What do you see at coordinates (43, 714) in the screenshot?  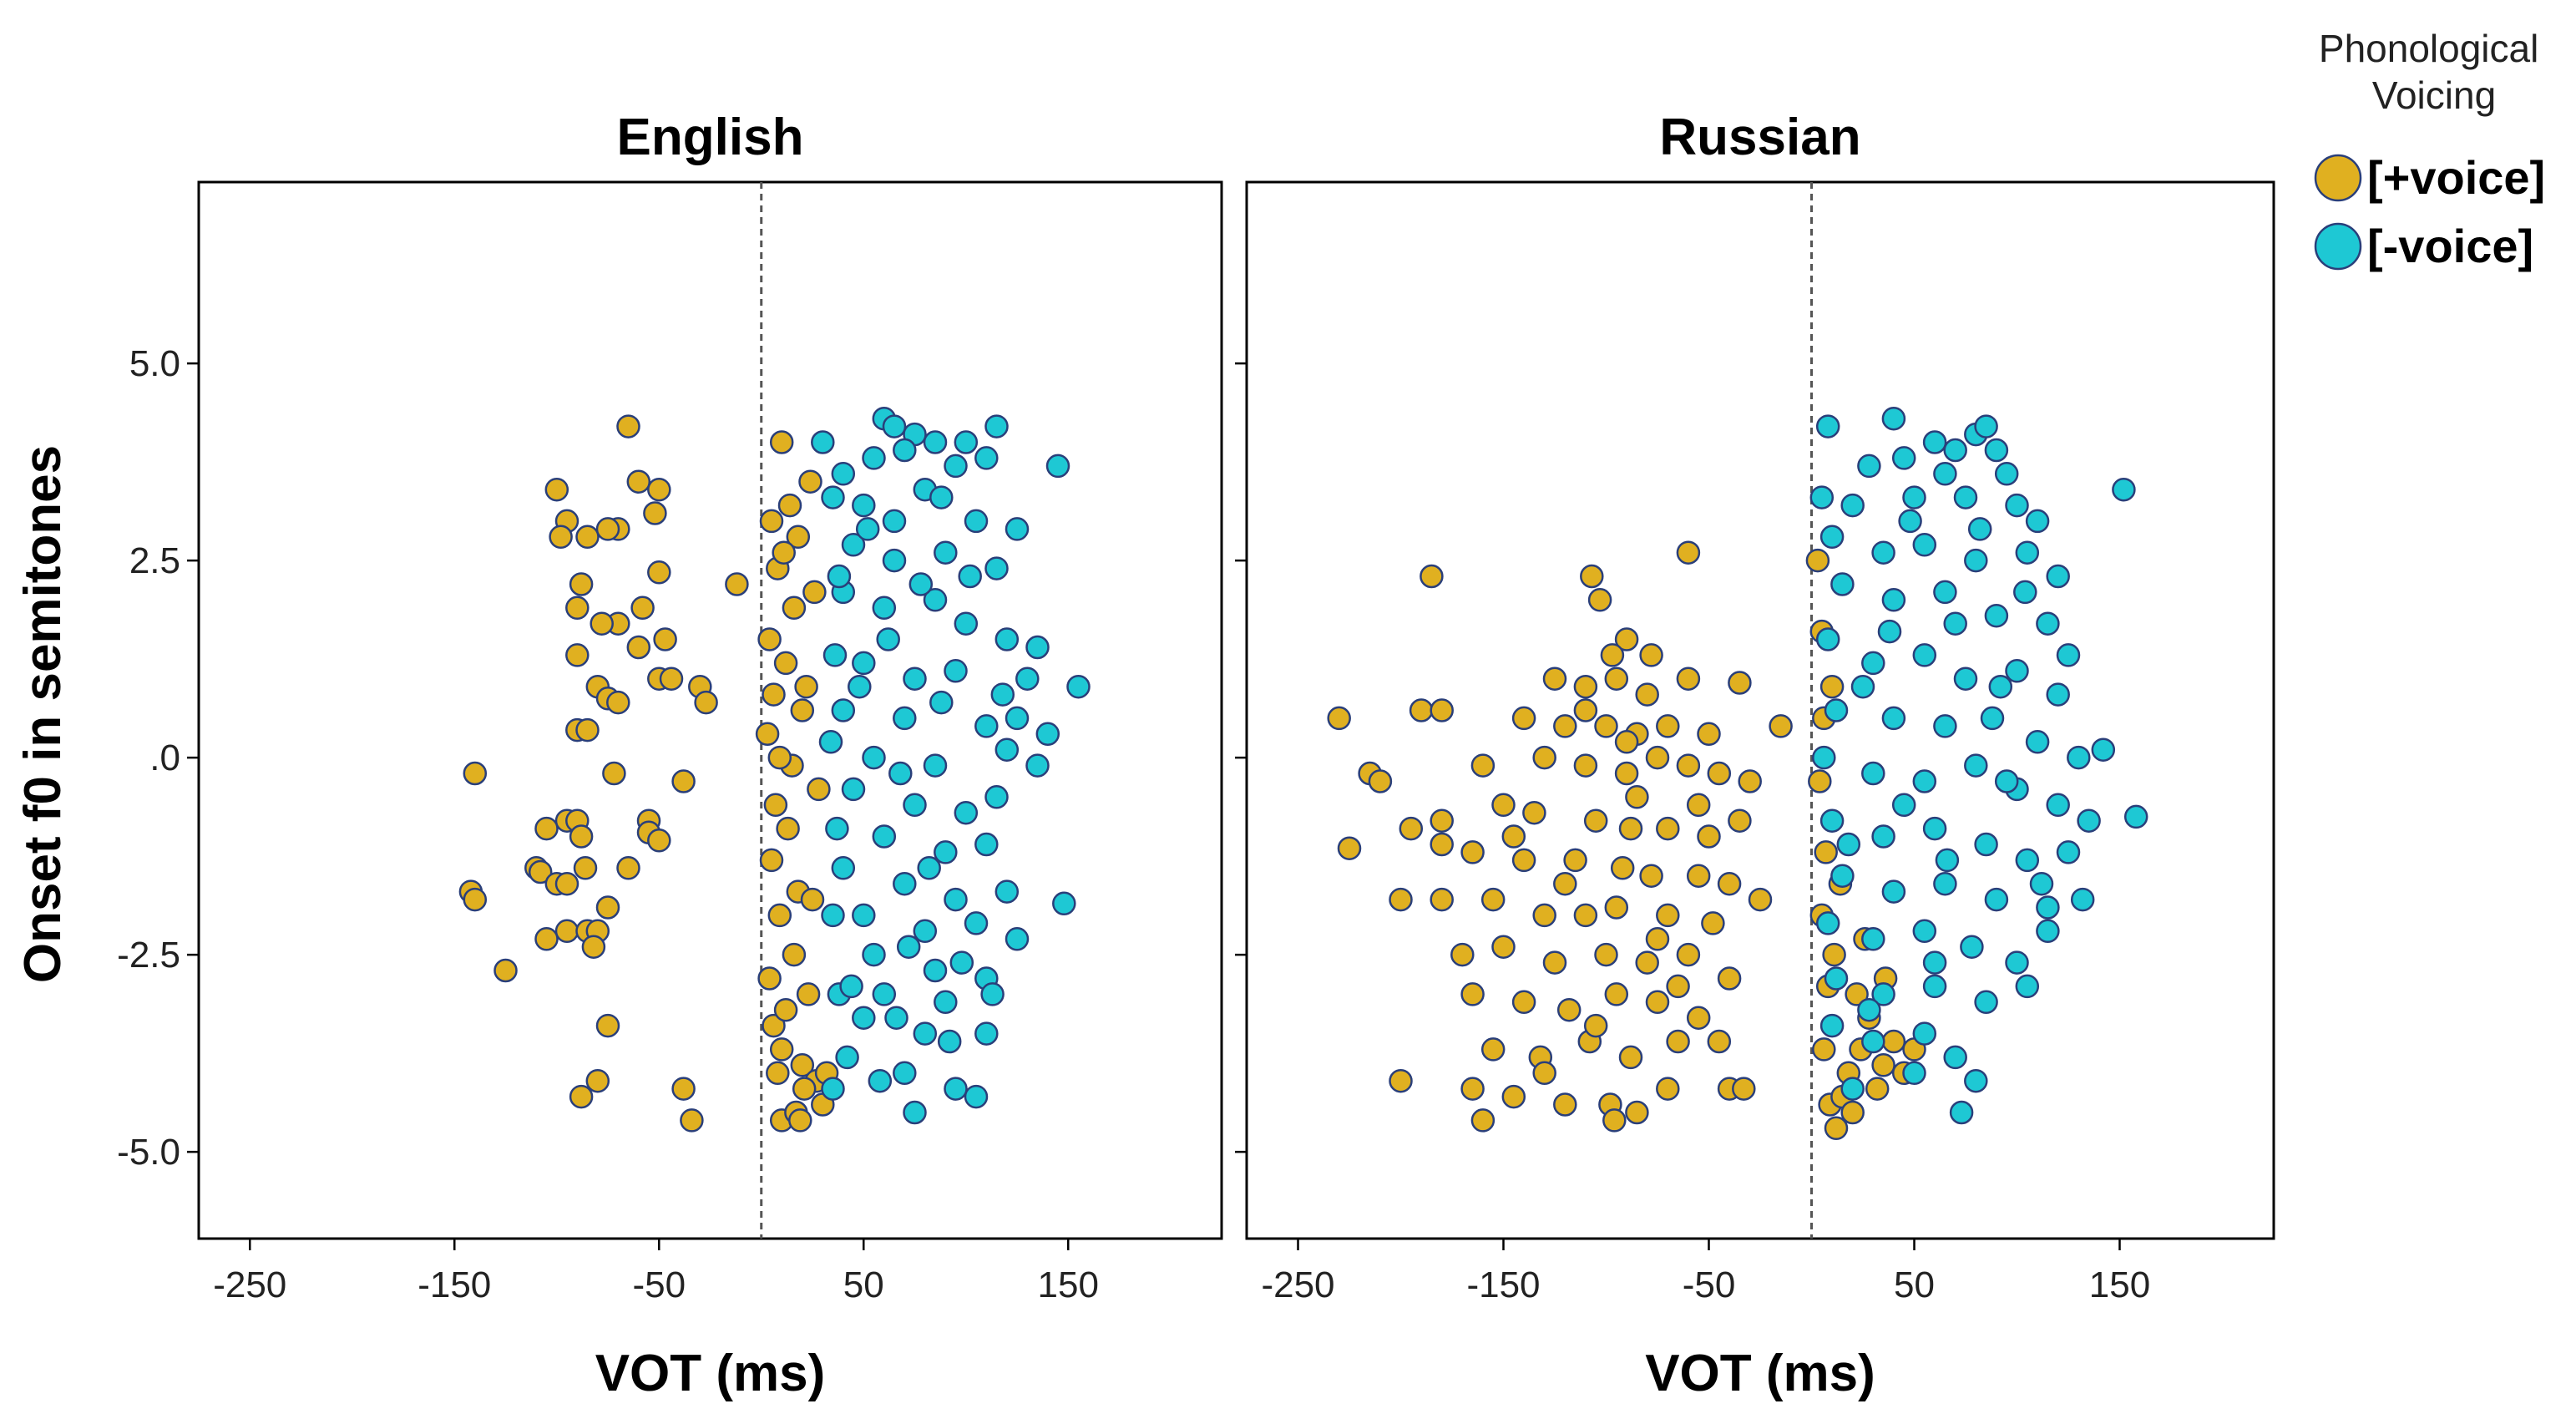 I see `y-axis-title: Onset f0 in semitones` at bounding box center [43, 714].